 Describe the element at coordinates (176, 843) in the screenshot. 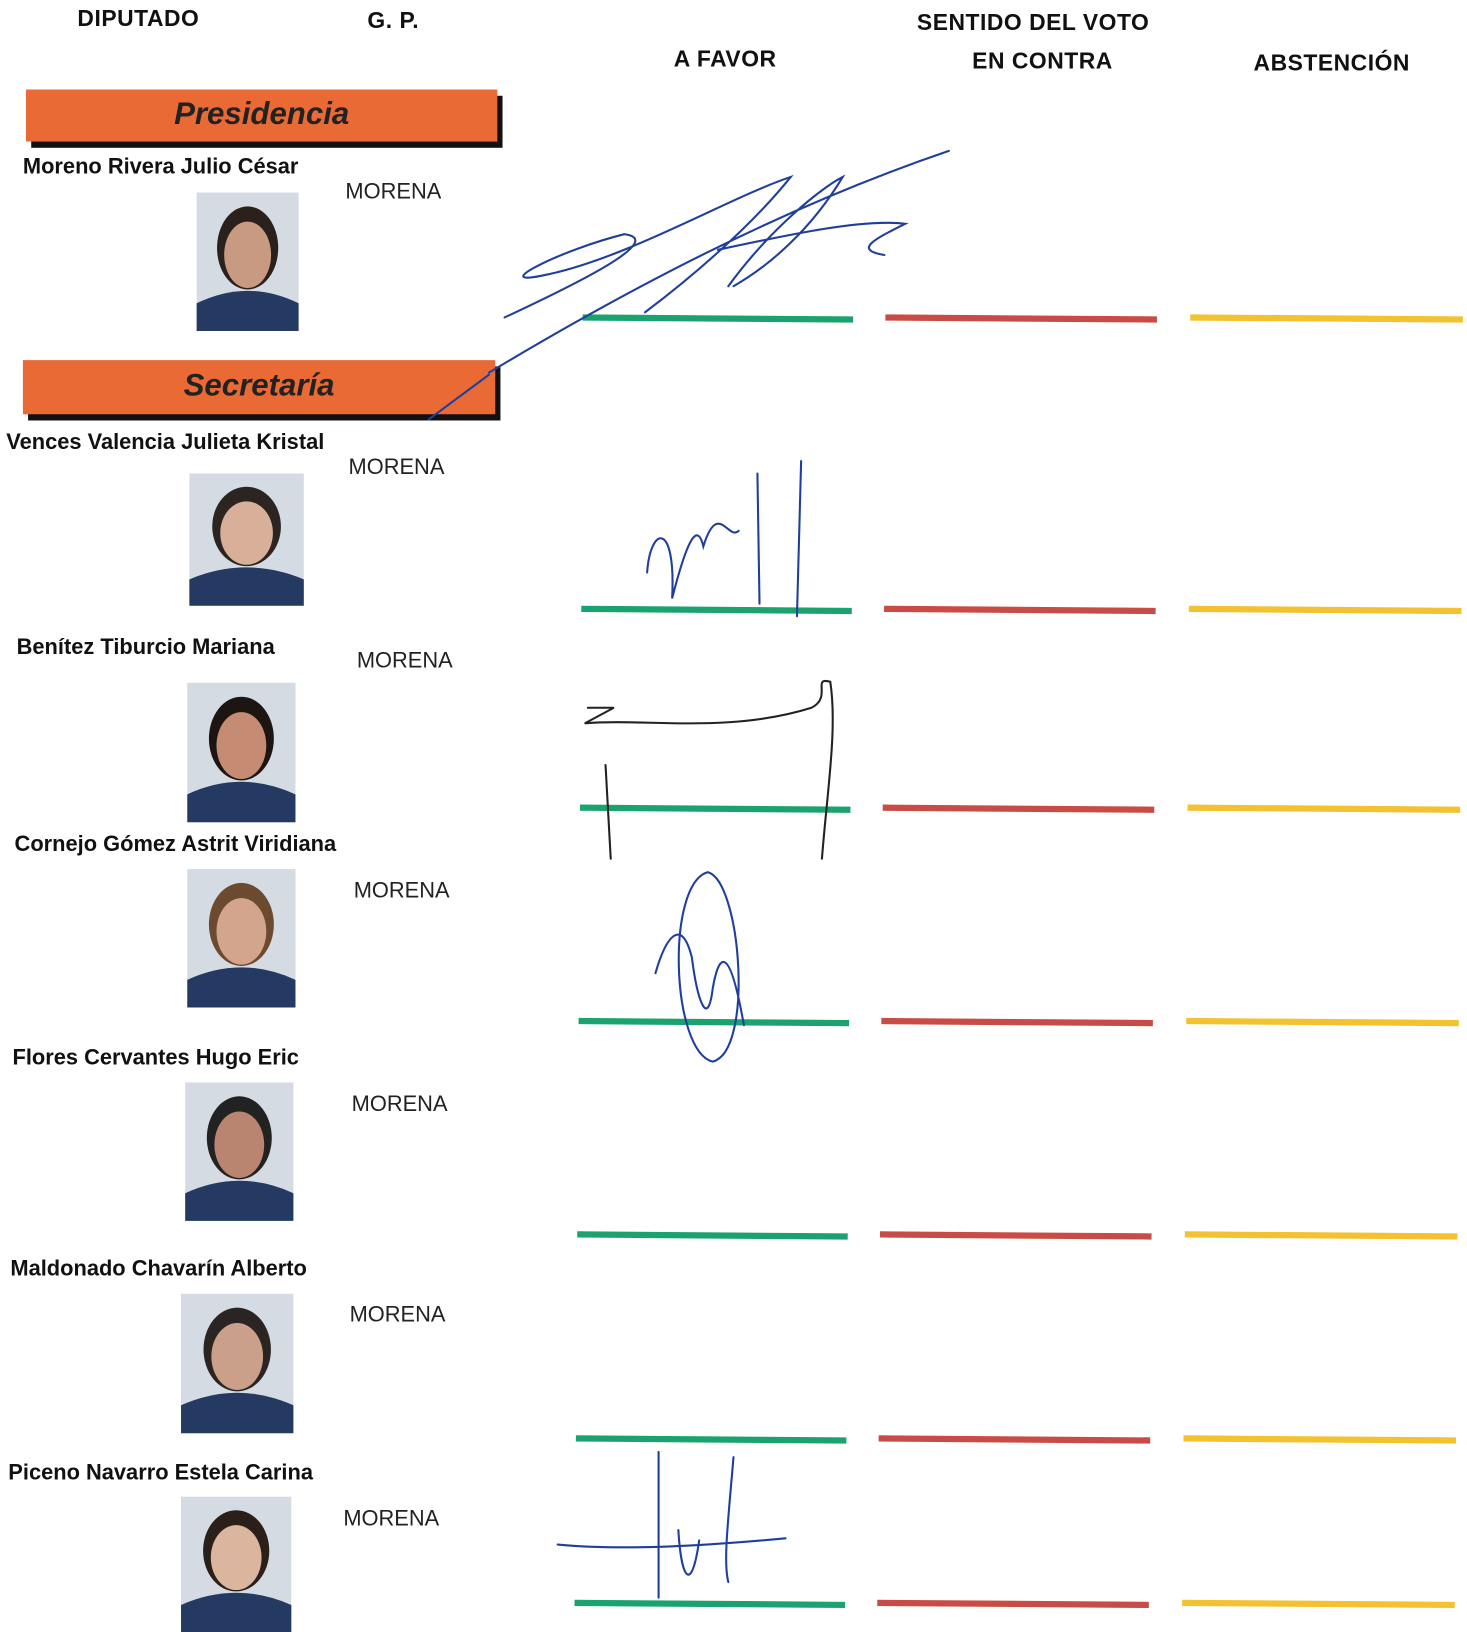

I see `deputy-name: Cornejo Gómez Astrit Viridiana` at that location.